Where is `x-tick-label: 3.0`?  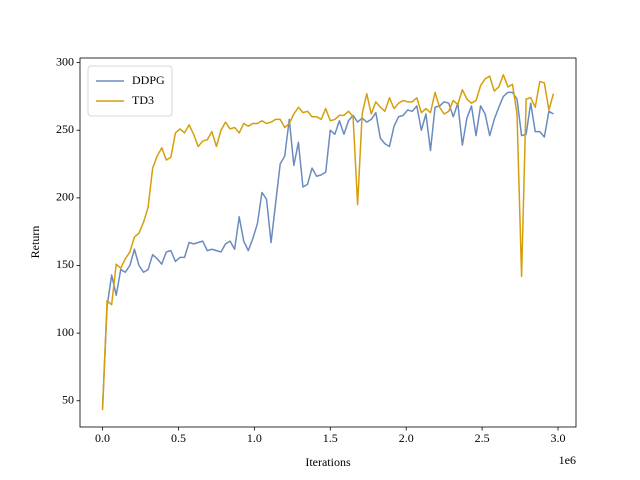 x-tick-label: 3.0 is located at coordinates (558, 438).